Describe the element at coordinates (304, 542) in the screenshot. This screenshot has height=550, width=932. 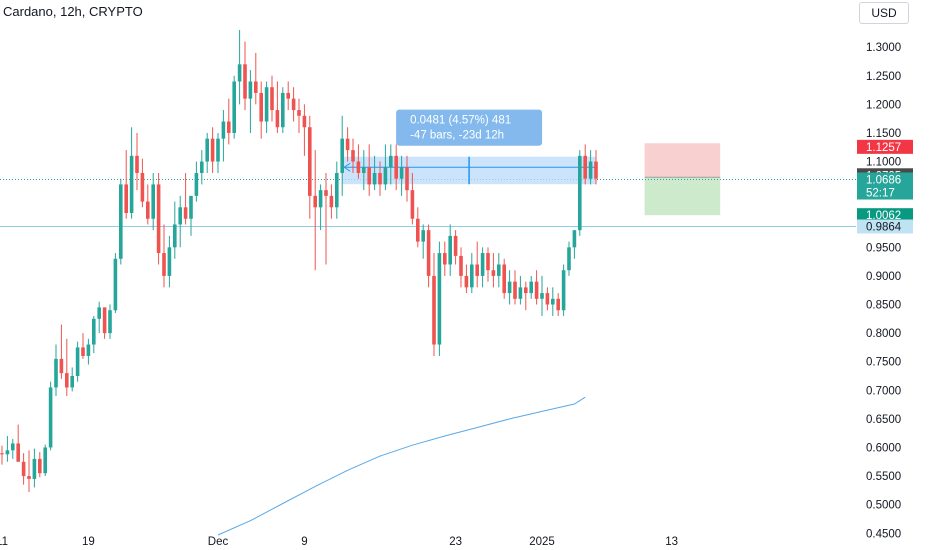
I see `x-tick-9: 9` at that location.